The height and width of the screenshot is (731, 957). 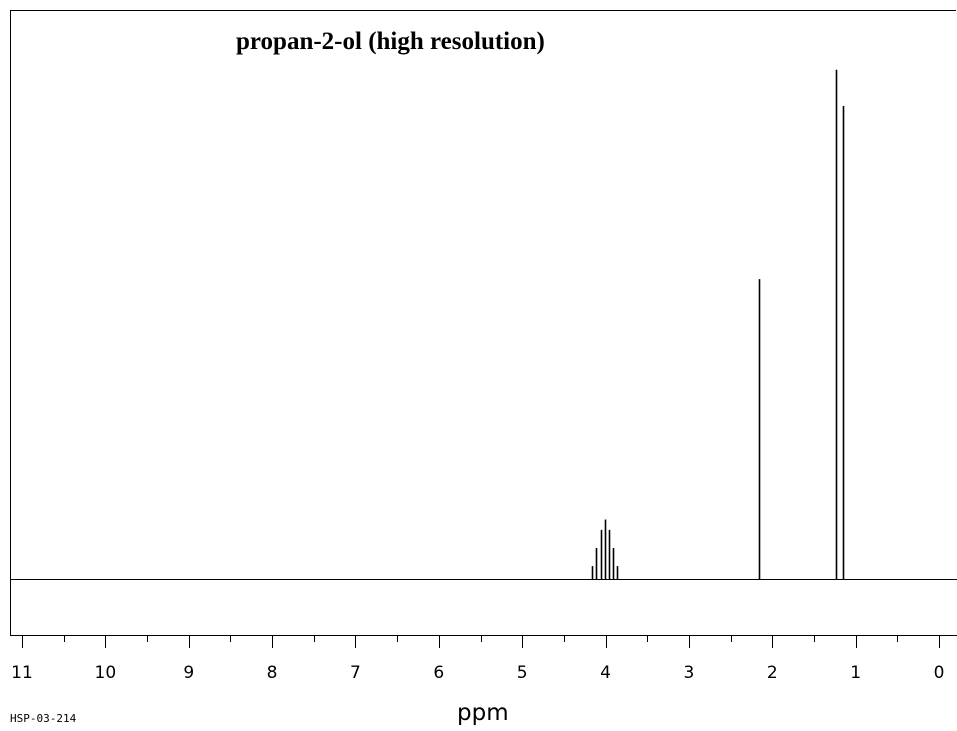 I want to click on x-tick-label: 1, so click(x=855, y=673).